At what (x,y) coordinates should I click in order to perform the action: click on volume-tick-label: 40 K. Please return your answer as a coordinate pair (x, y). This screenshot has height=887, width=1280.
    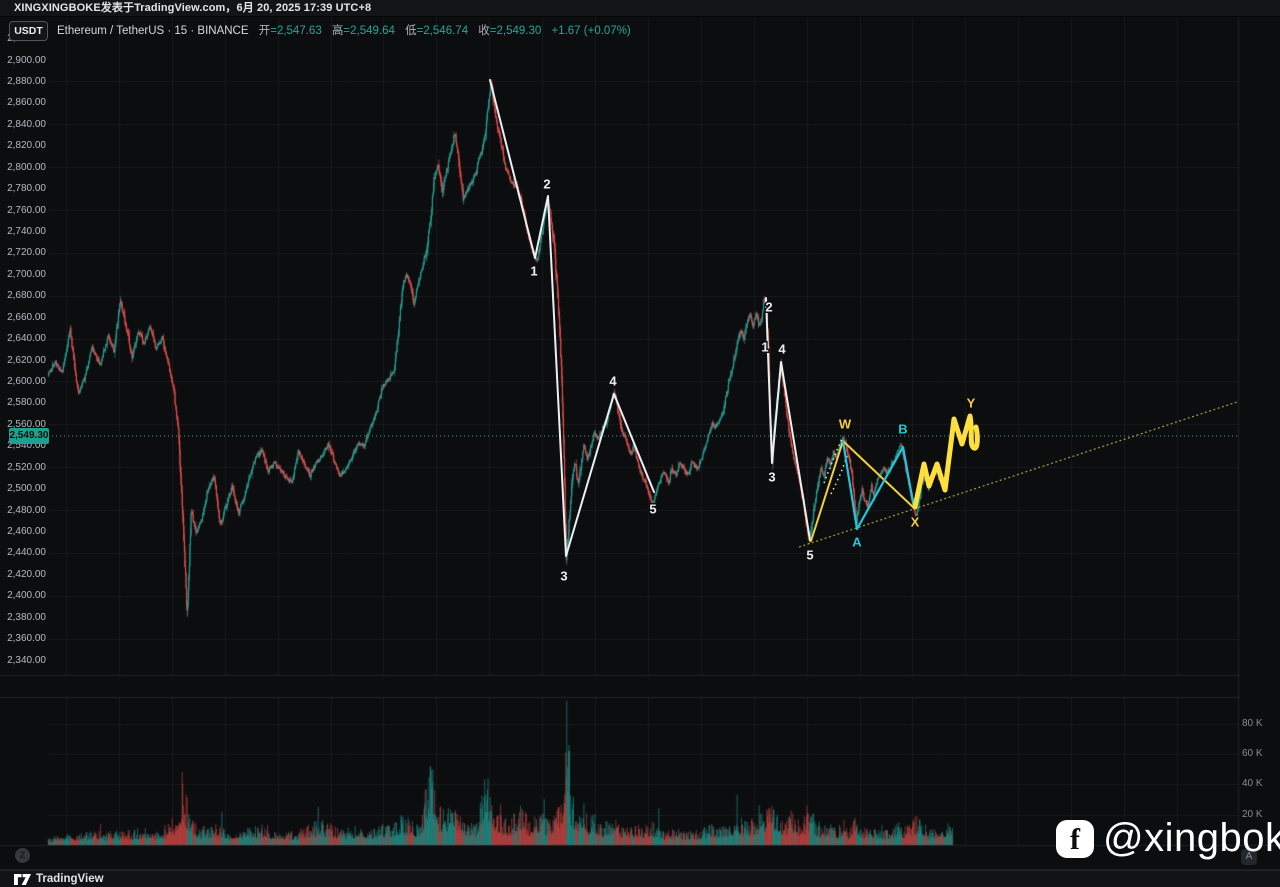
    Looking at the image, I should click on (1252, 784).